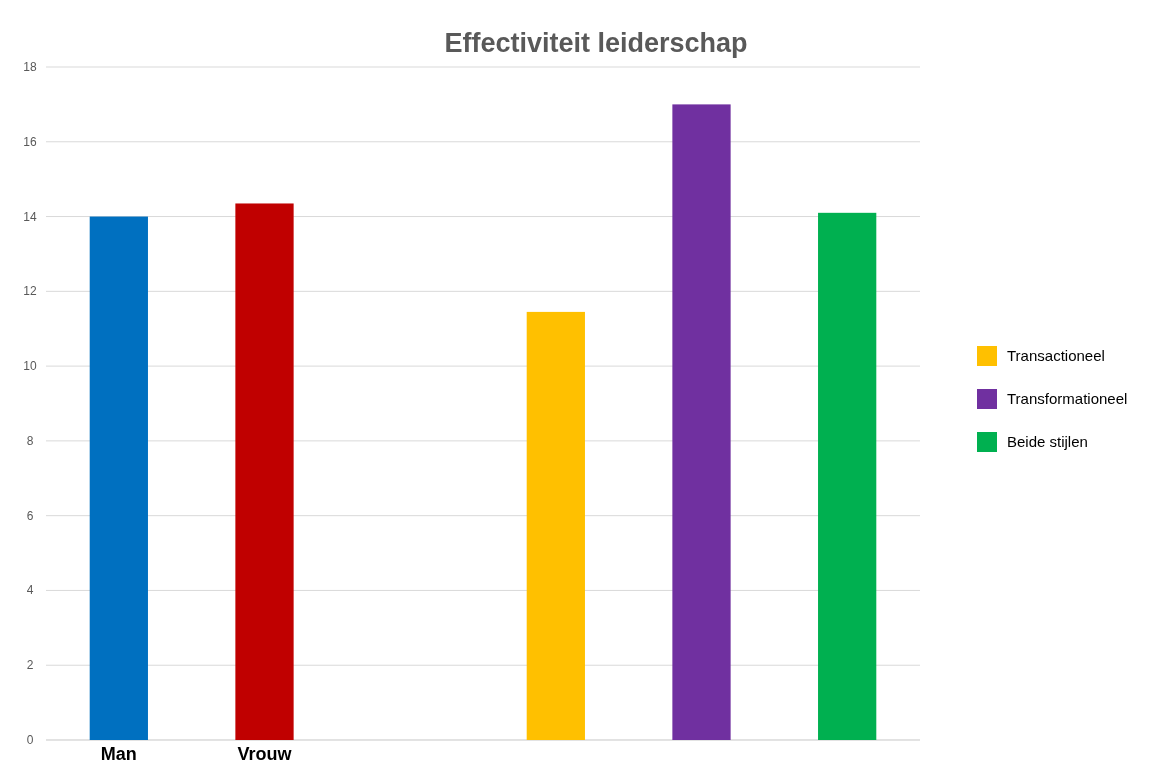 Image resolution: width=1175 pixels, height=771 pixels. Describe the element at coordinates (30, 440) in the screenshot. I see `y-tick-label: 8` at that location.